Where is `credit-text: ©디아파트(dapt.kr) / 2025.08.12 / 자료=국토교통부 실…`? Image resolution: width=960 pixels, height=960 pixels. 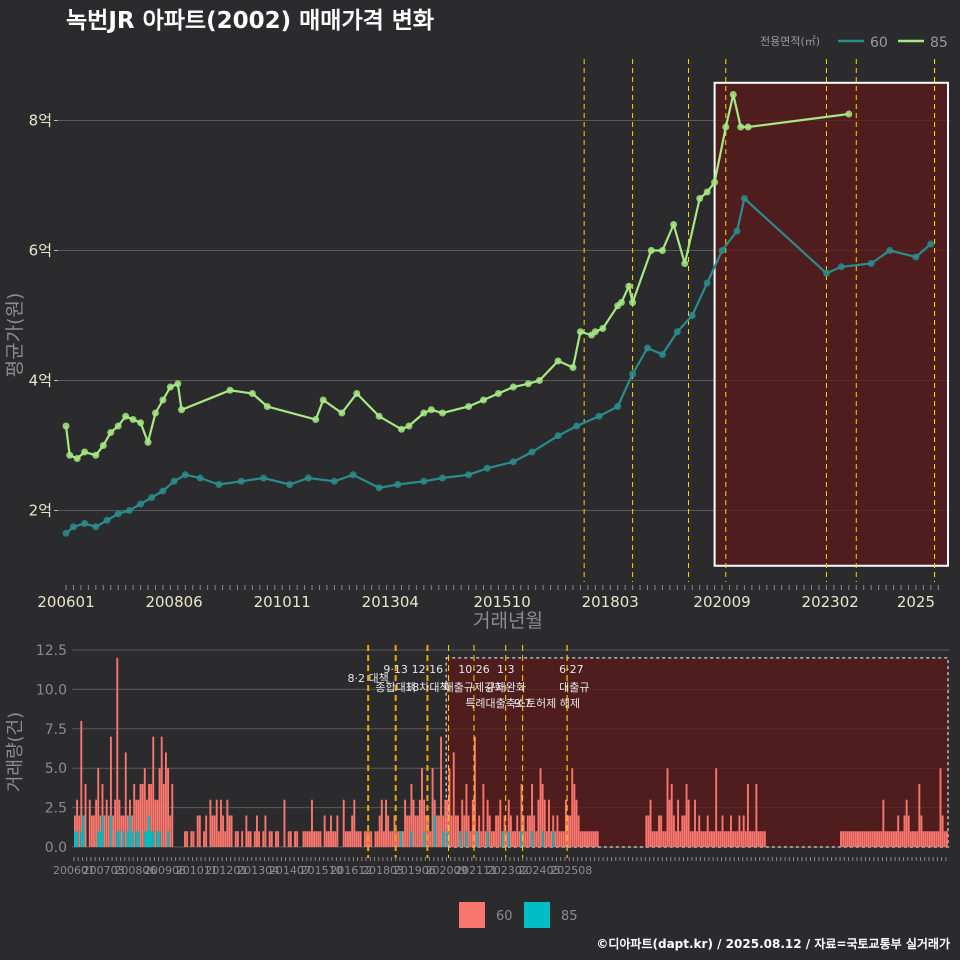 credit-text: ©디아파트(dapt.kr) / 2025.08.12 / 자료=국토교통부 실… is located at coordinates (773, 943).